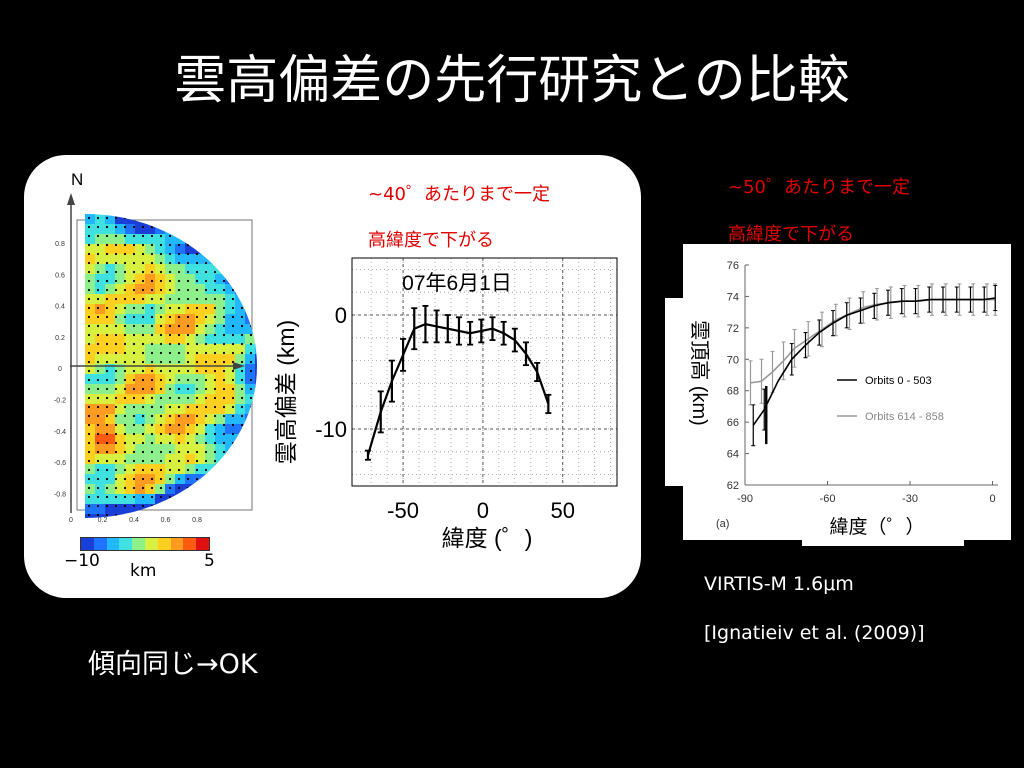  Describe the element at coordinates (60, 494) in the screenshot. I see `map-y-tick: -0.8` at that location.